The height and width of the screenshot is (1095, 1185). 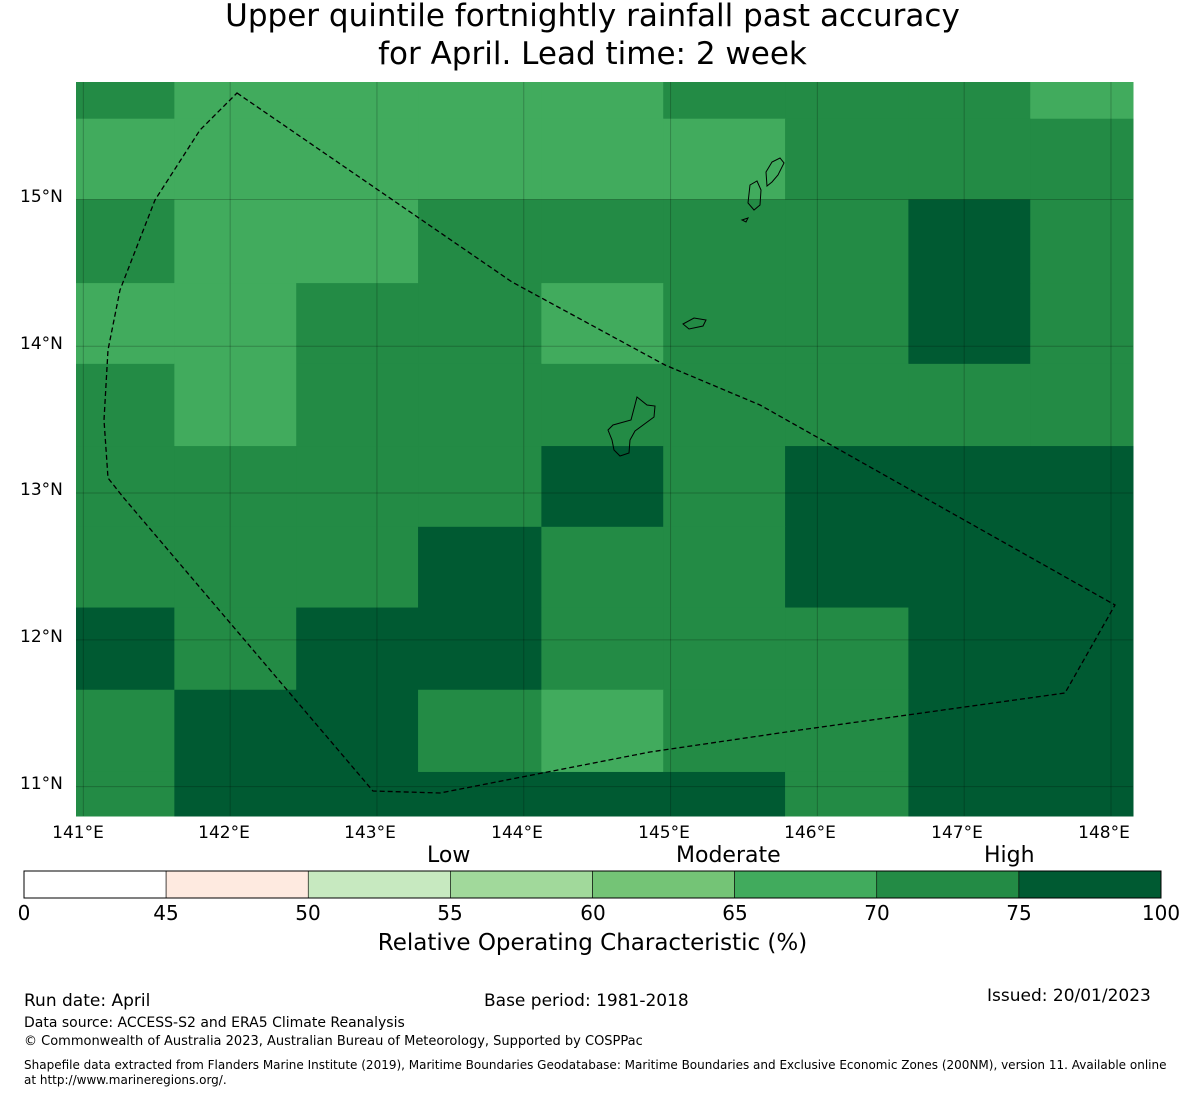 I want to click on lon-label-144: 144°E, so click(x=517, y=833).